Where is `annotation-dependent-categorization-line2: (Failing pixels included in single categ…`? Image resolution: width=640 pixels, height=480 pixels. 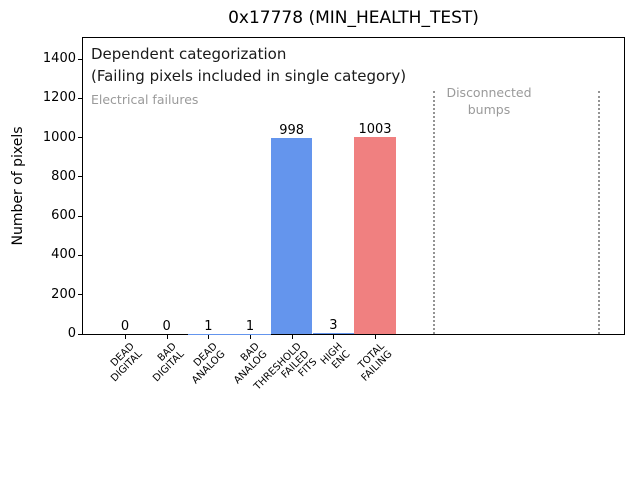 annotation-dependent-categorization-line2: (Failing pixels included in single categ… is located at coordinates (249, 76).